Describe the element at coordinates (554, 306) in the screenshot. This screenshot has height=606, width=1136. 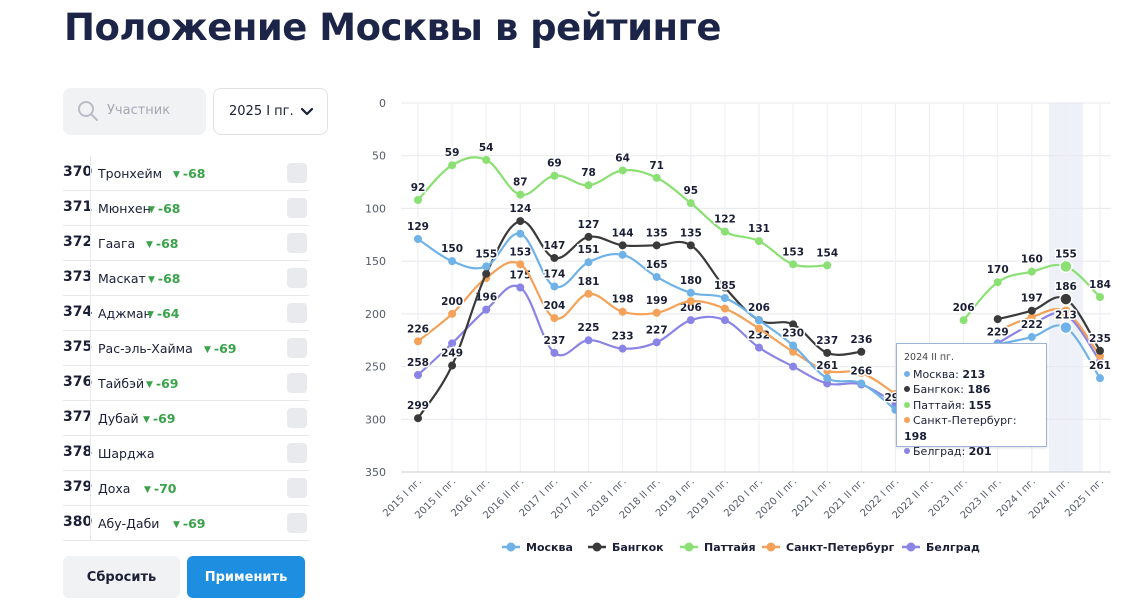
I see `data-label: 204` at that location.